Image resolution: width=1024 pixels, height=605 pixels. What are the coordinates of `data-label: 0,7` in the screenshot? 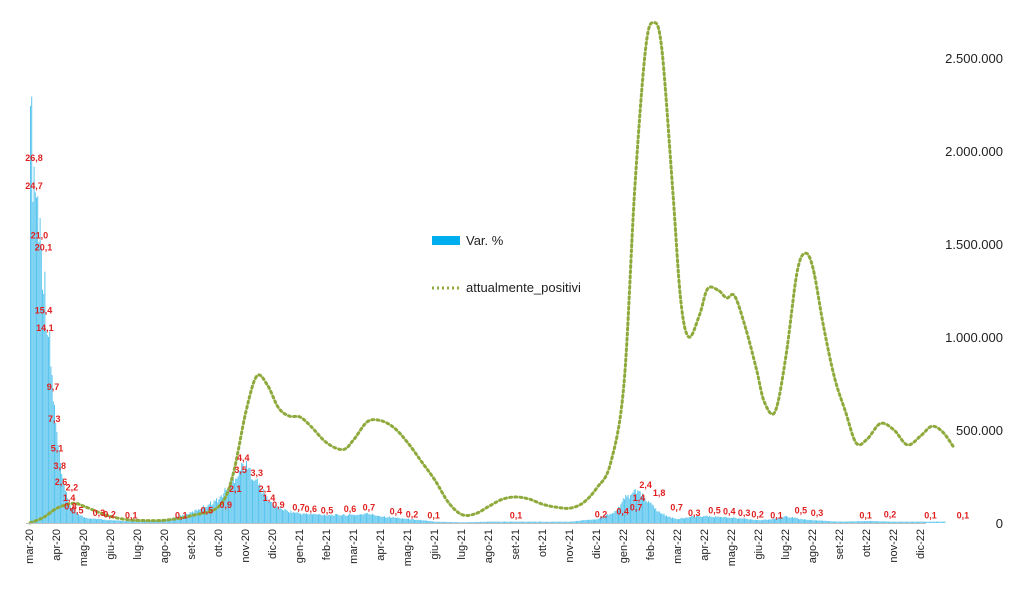 It's located at (676, 508).